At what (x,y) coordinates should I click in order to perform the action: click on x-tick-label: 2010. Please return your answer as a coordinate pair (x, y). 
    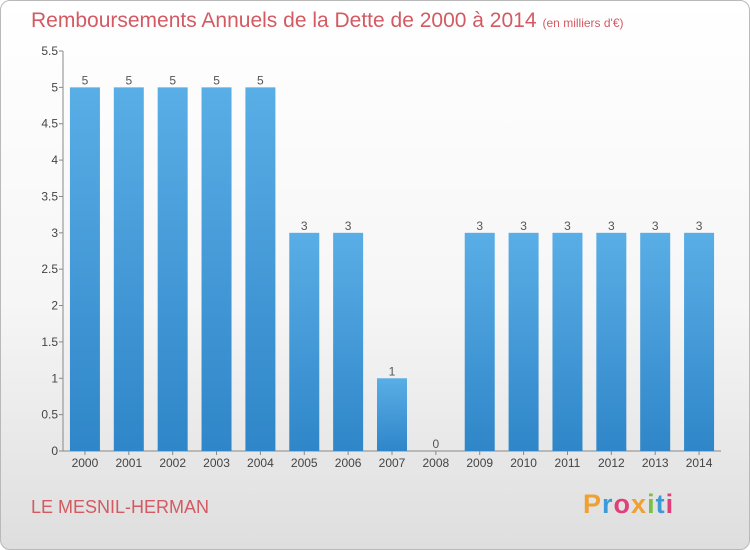
    Looking at the image, I should click on (523, 463).